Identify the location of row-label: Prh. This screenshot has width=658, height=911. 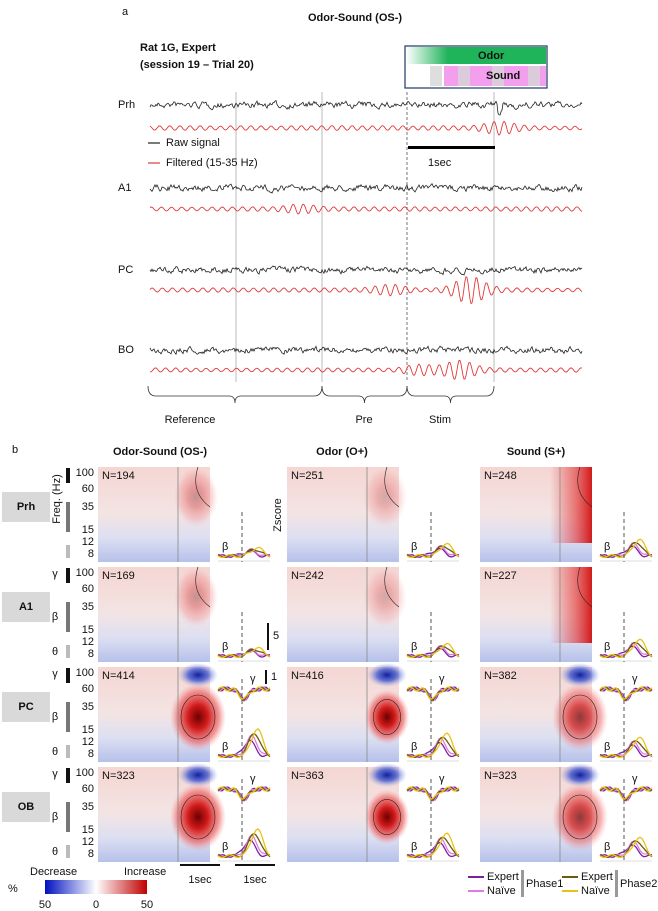
(26, 507).